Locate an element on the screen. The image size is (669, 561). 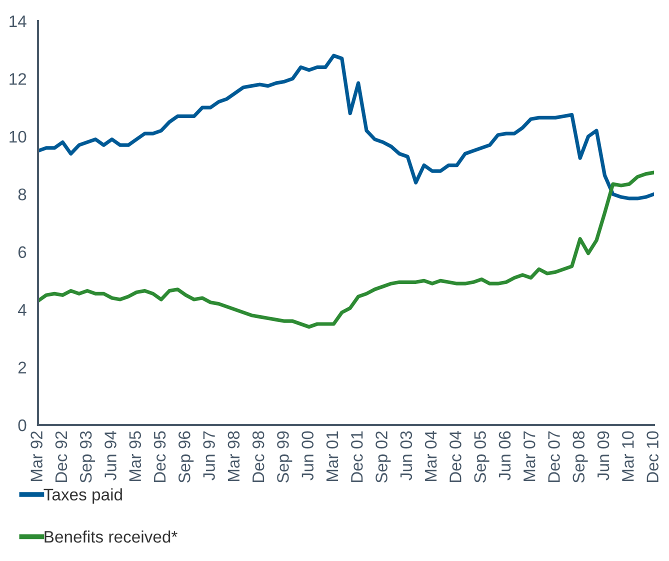
x-tick-label: Dec 04 is located at coordinates (456, 456).